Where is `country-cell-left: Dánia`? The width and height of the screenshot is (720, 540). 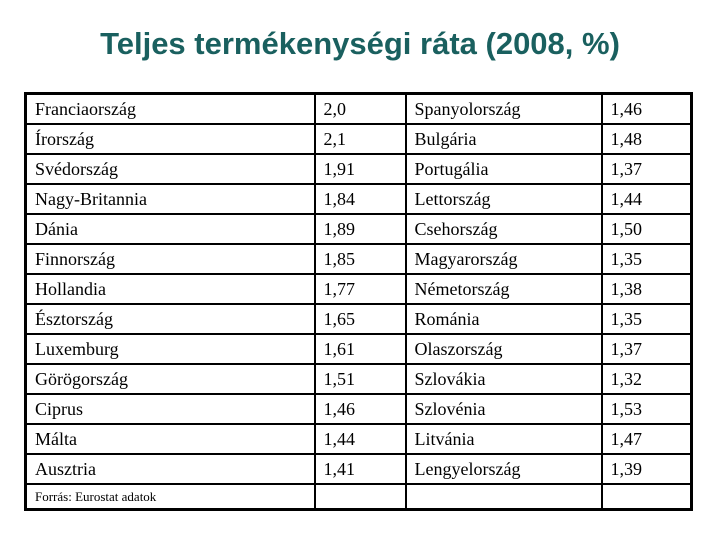
country-cell-left: Dánia is located at coordinates (170, 229).